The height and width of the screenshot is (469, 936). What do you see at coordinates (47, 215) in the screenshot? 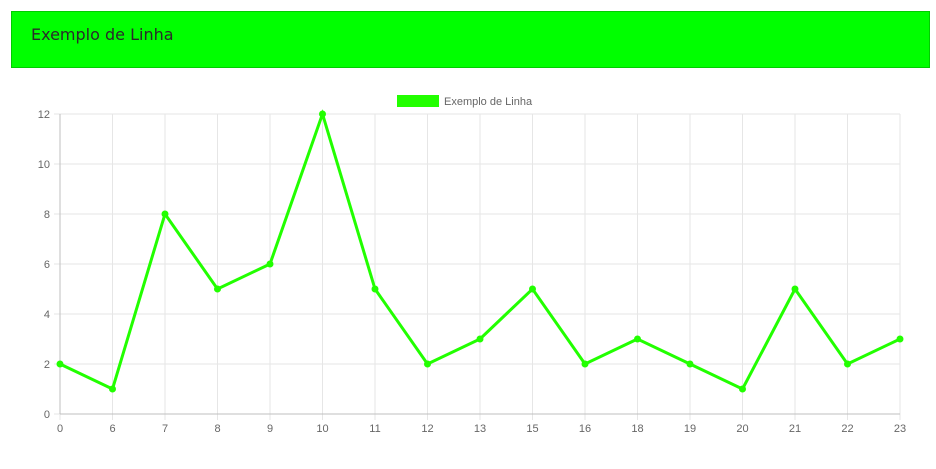
I see `y-tick-label: 8` at bounding box center [47, 215].